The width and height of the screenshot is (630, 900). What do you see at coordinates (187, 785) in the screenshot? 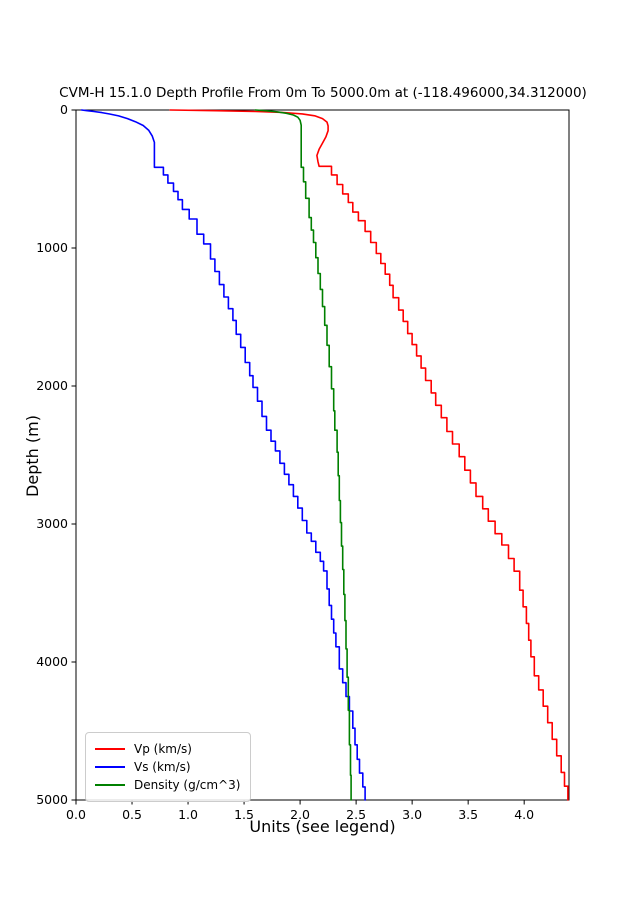
I see `legend-label: Density (g/cm^3)` at bounding box center [187, 785].